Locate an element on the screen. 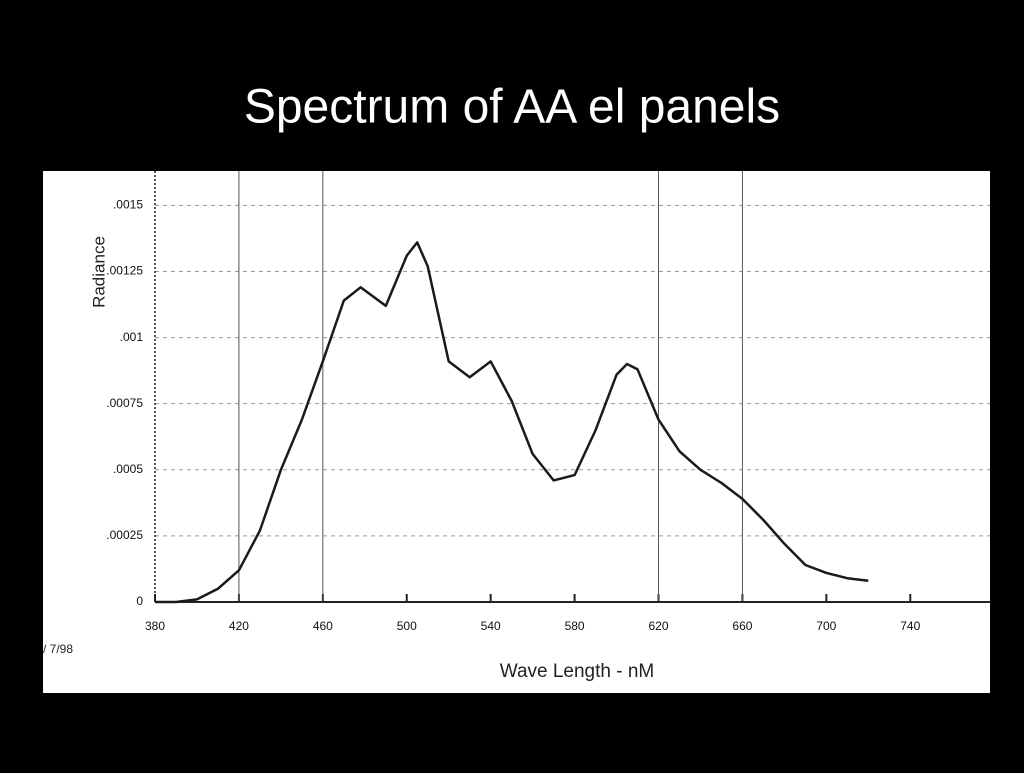 The height and width of the screenshot is (773, 1024). y-tick-label: .00125 is located at coordinates (124, 271).